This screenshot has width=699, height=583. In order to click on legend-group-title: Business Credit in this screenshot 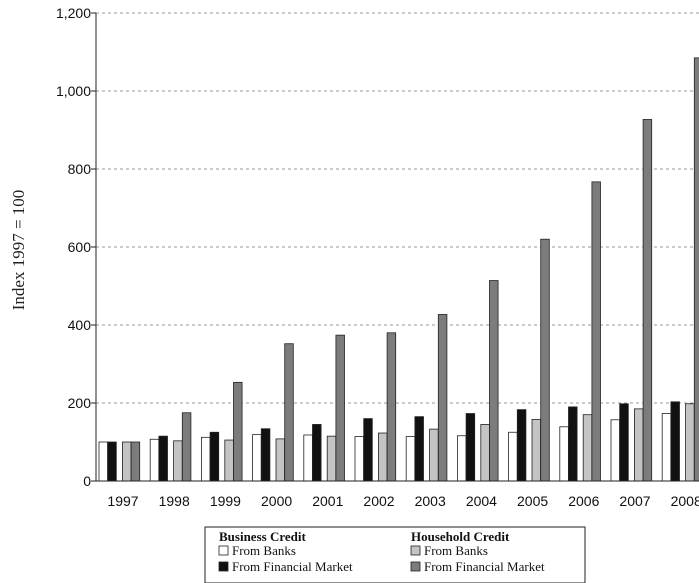, I will do `click(262, 536)`.